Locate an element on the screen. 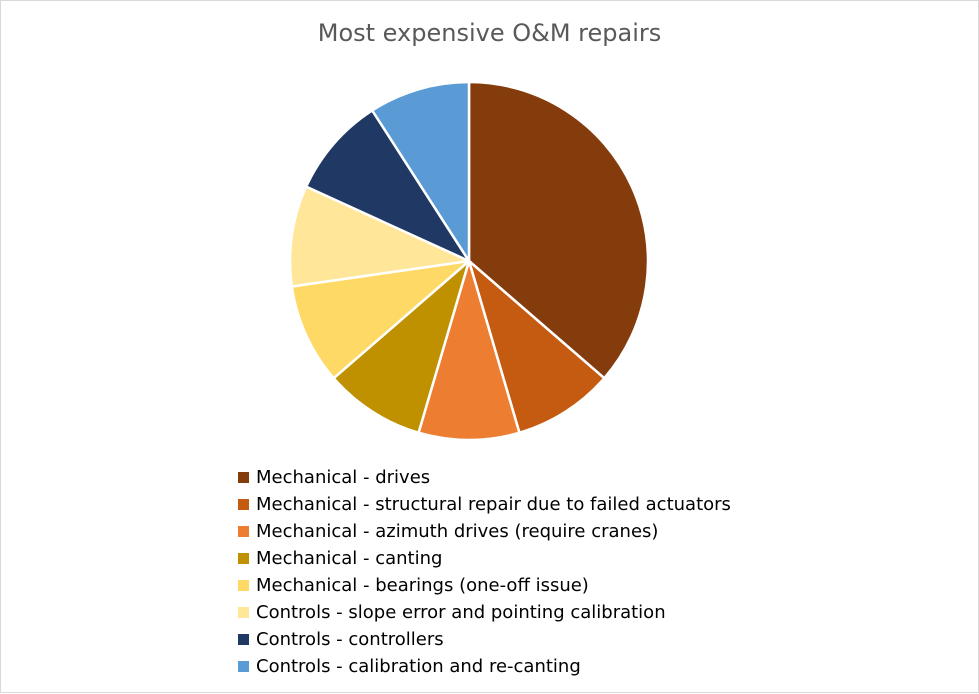 This screenshot has width=979, height=694. legend-item: Controls - controllers is located at coordinates (484, 639).